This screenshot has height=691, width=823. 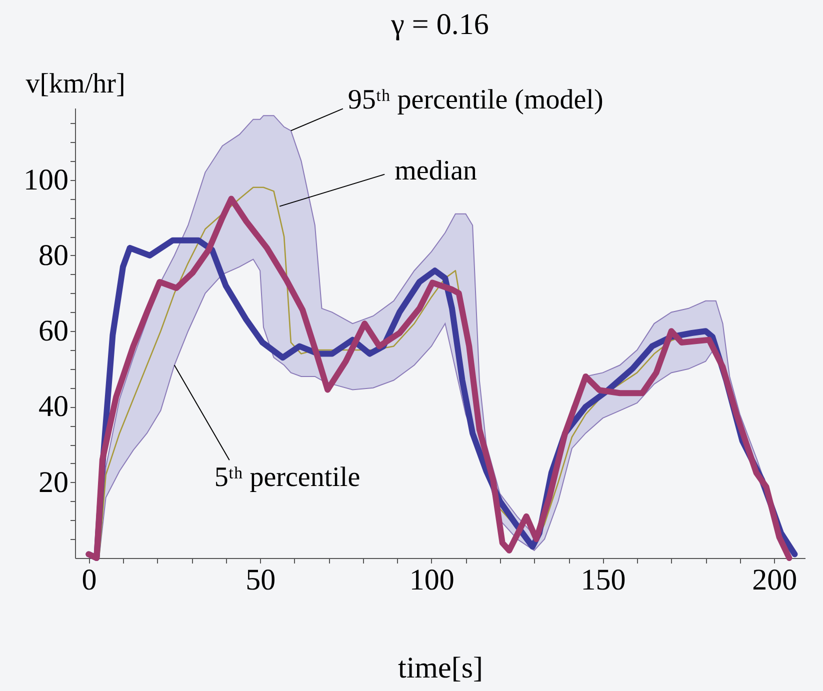 I want to click on x-tick-label: 200, so click(x=775, y=580).